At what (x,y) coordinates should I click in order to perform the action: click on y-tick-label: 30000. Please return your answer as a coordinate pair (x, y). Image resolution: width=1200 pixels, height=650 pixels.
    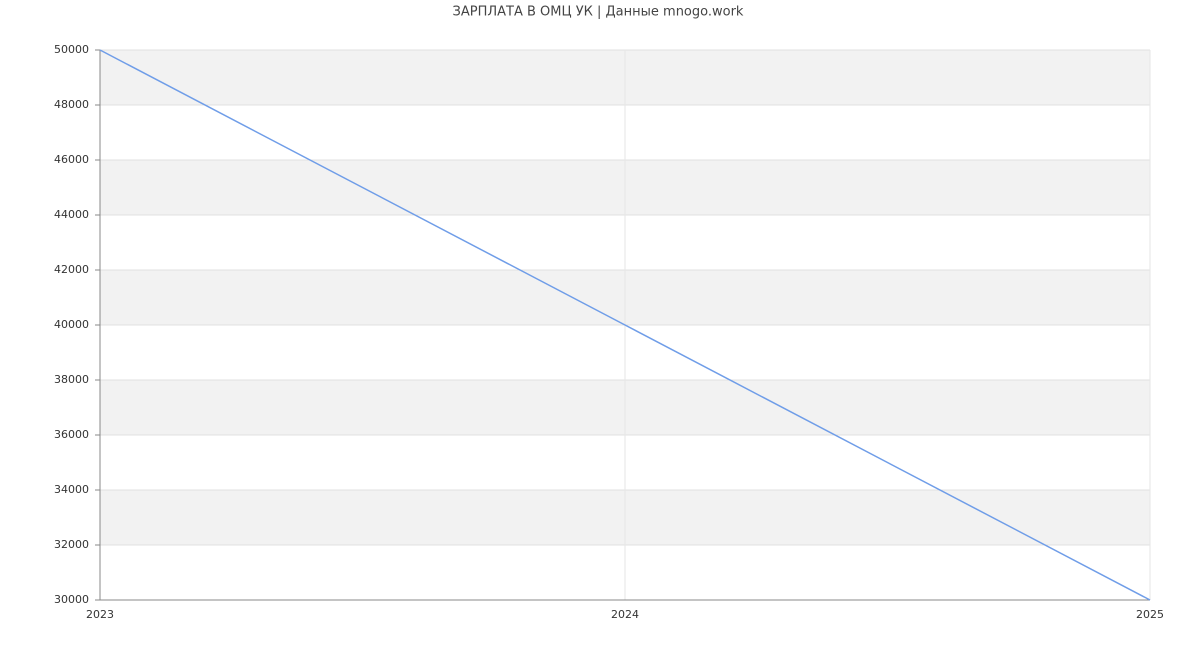
    Looking at the image, I should click on (71, 599).